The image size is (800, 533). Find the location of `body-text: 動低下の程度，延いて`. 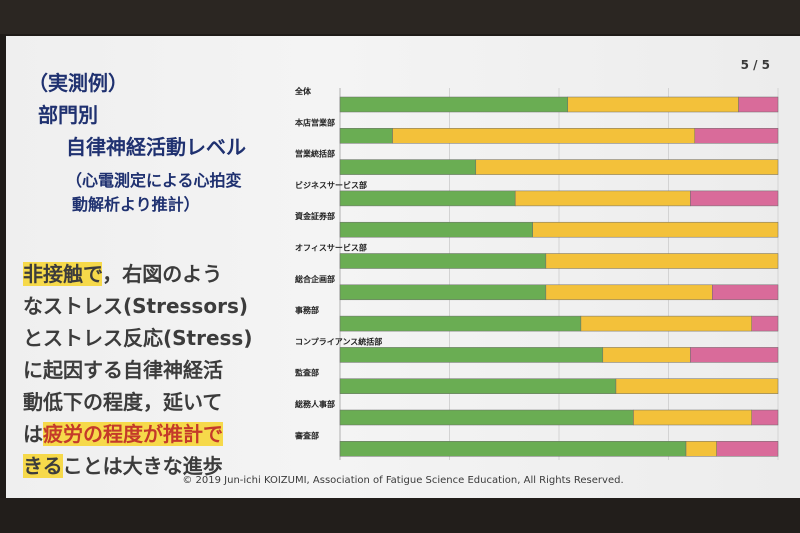

body-text: 動低下の程度，延いて is located at coordinates (123, 402).